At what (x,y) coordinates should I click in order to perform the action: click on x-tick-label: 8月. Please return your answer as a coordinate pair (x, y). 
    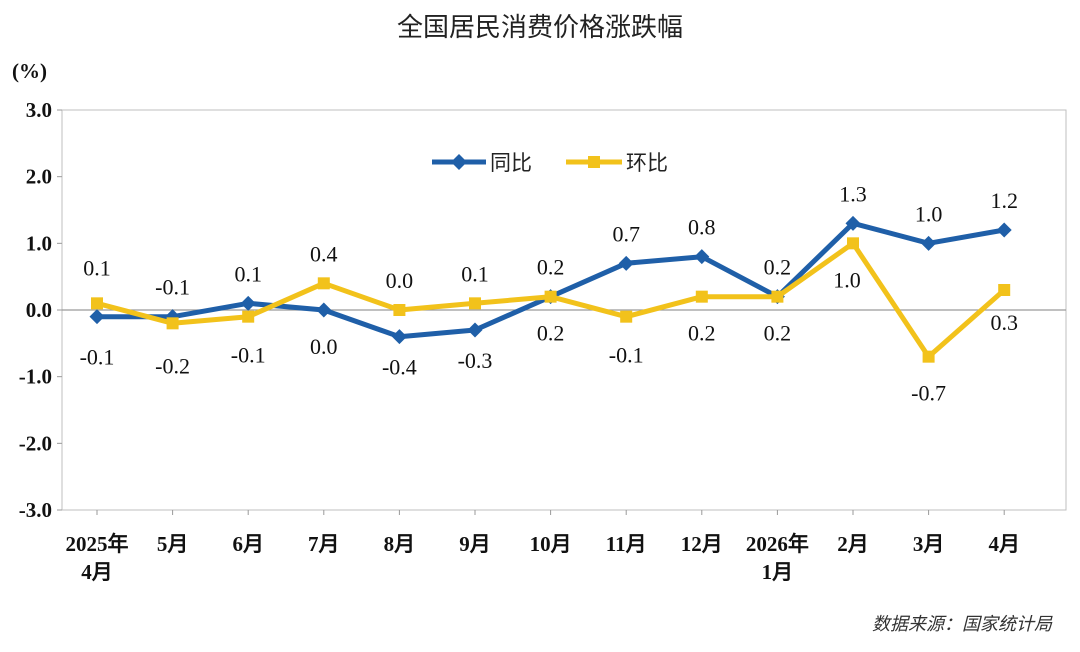
    Looking at the image, I should click on (400, 544).